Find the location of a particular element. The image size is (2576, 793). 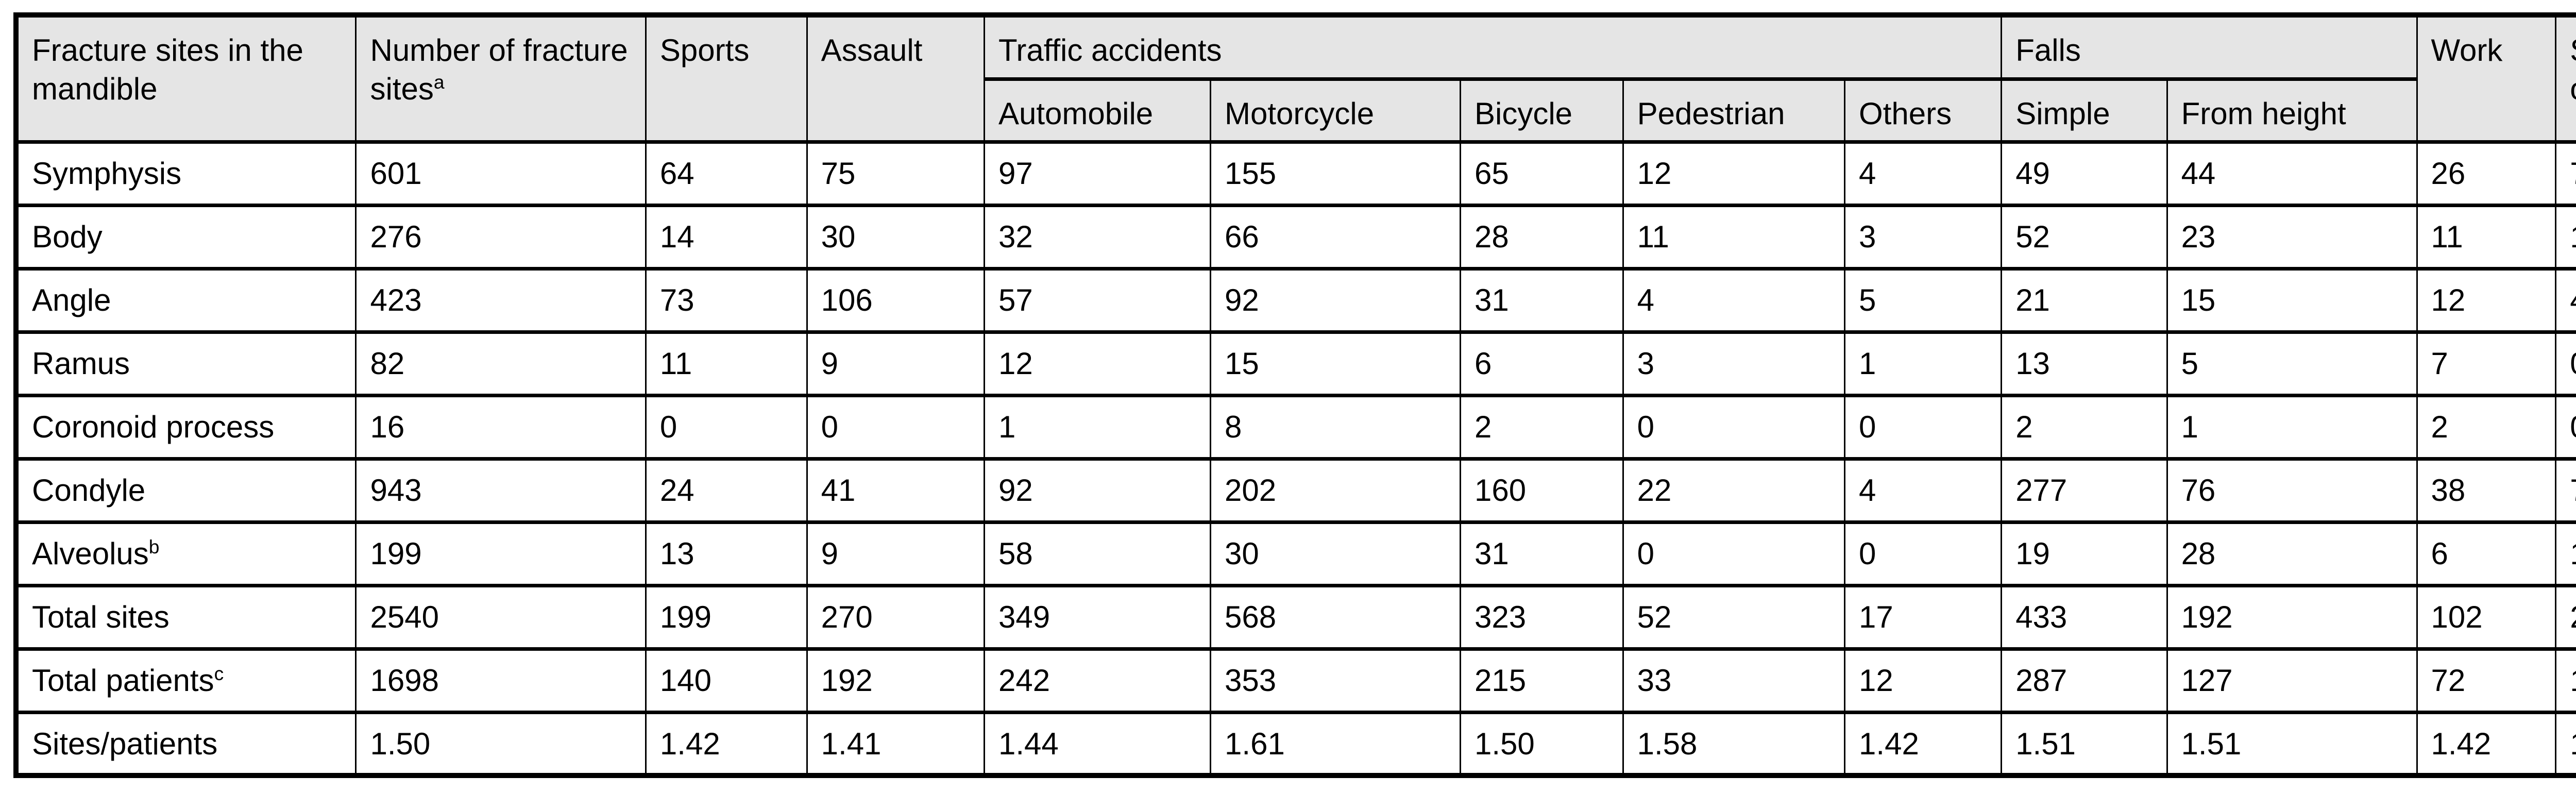

table-cell: 5 is located at coordinates (2292, 364).